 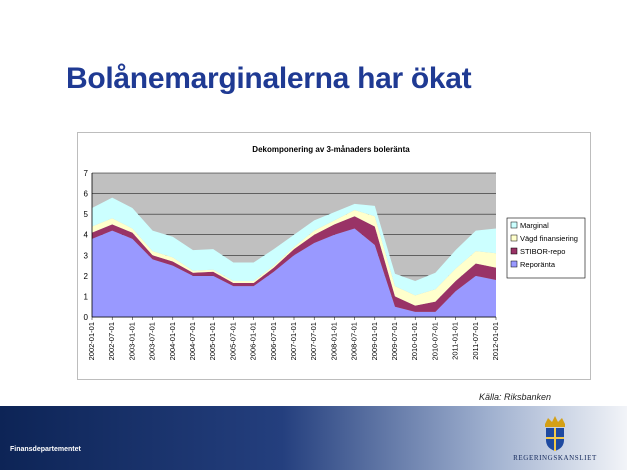 I want to click on x-tick-label: 2010-01-01, so click(x=414, y=341).